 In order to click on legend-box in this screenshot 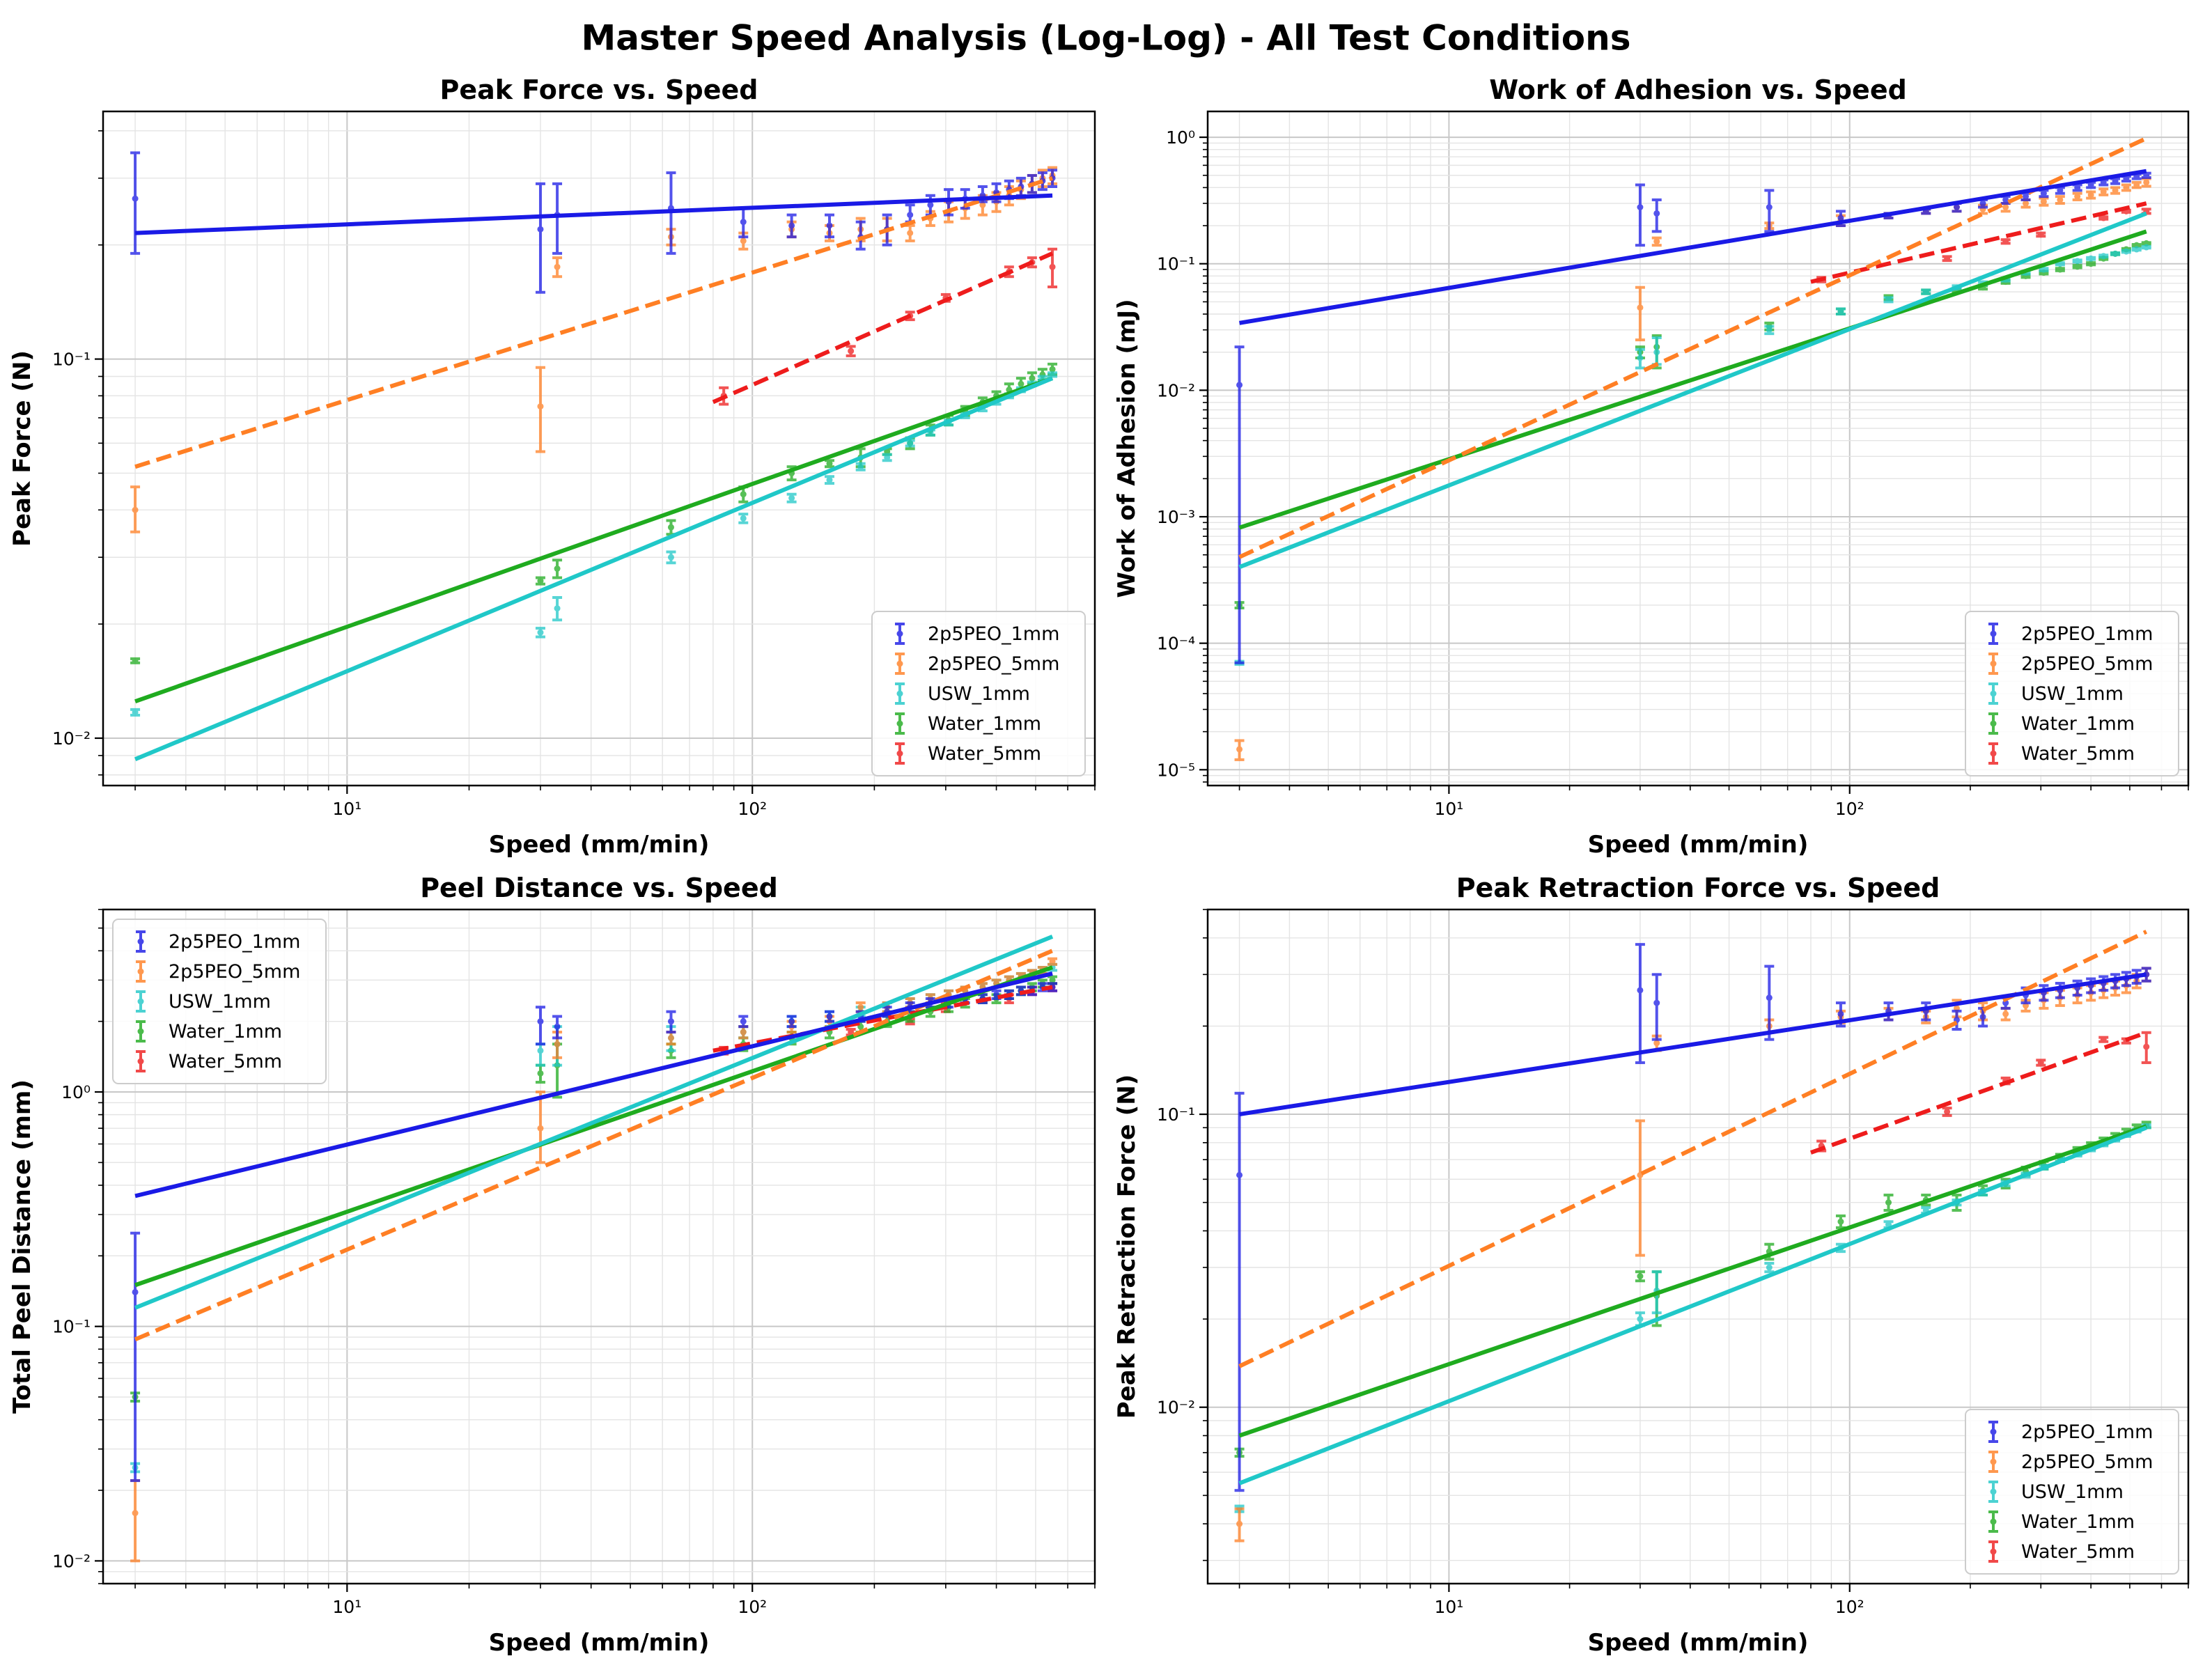, I will do `click(2072, 693)`.